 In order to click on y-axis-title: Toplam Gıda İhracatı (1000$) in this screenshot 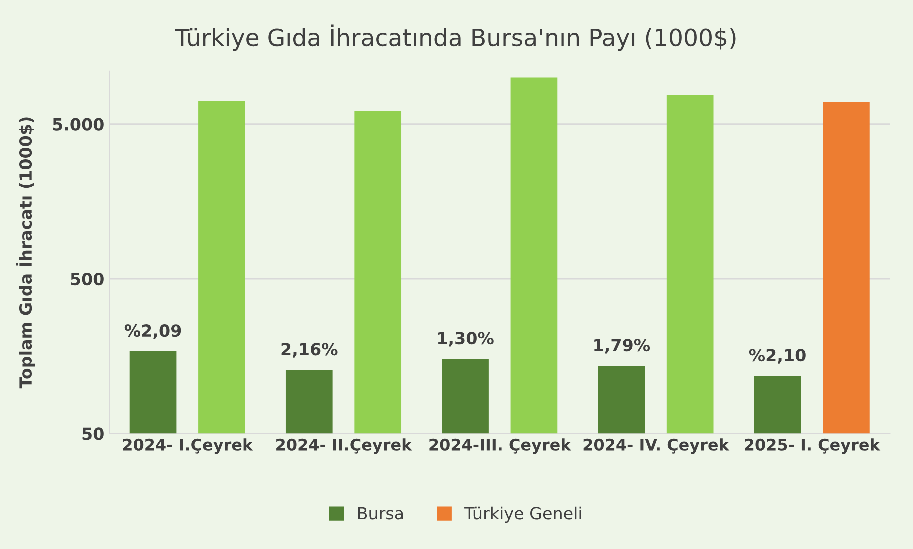, I will do `click(26, 253)`.